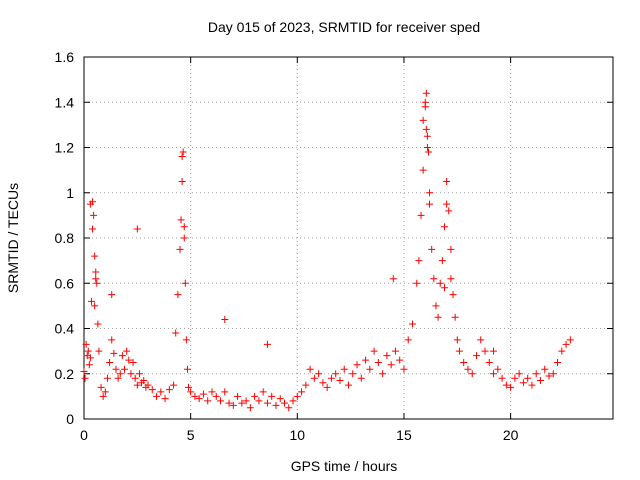  I want to click on y-tick-label: 0.4, so click(65, 329).